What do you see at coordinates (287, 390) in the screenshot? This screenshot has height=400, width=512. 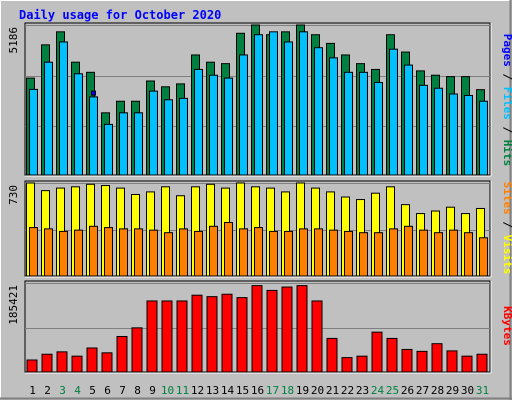 I see `x-tick-label-day-18: 18` at bounding box center [287, 390].